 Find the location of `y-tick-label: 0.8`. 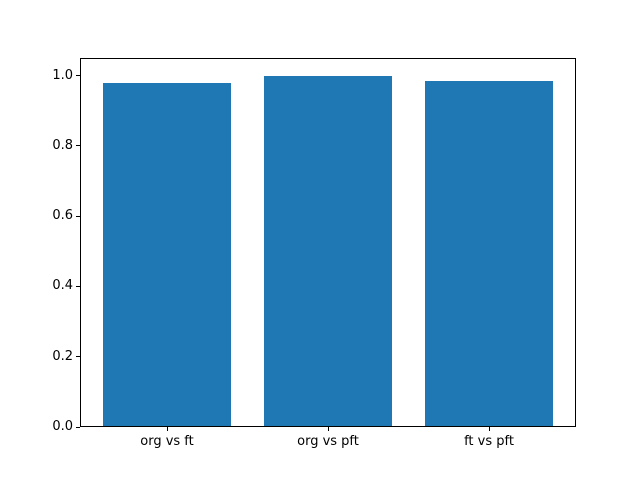

y-tick-label: 0.8 is located at coordinates (62, 145).